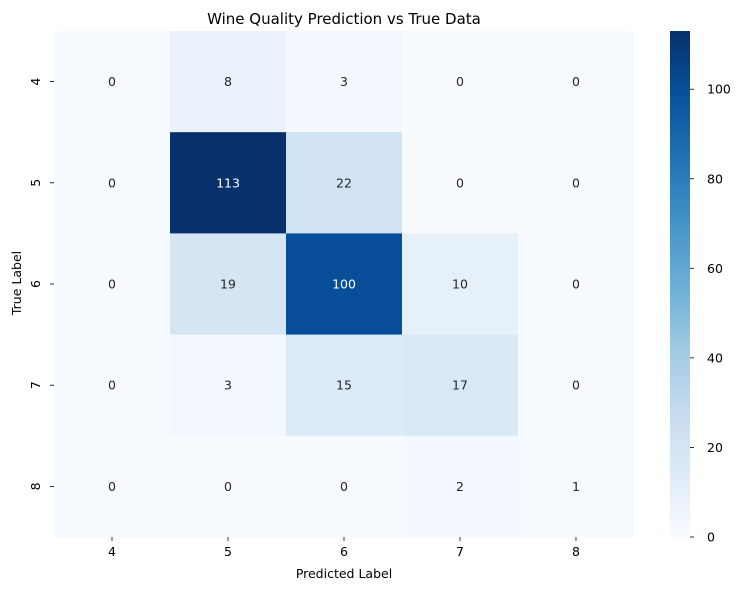  What do you see at coordinates (460, 551) in the screenshot?
I see `x-tick-label: 7` at bounding box center [460, 551].